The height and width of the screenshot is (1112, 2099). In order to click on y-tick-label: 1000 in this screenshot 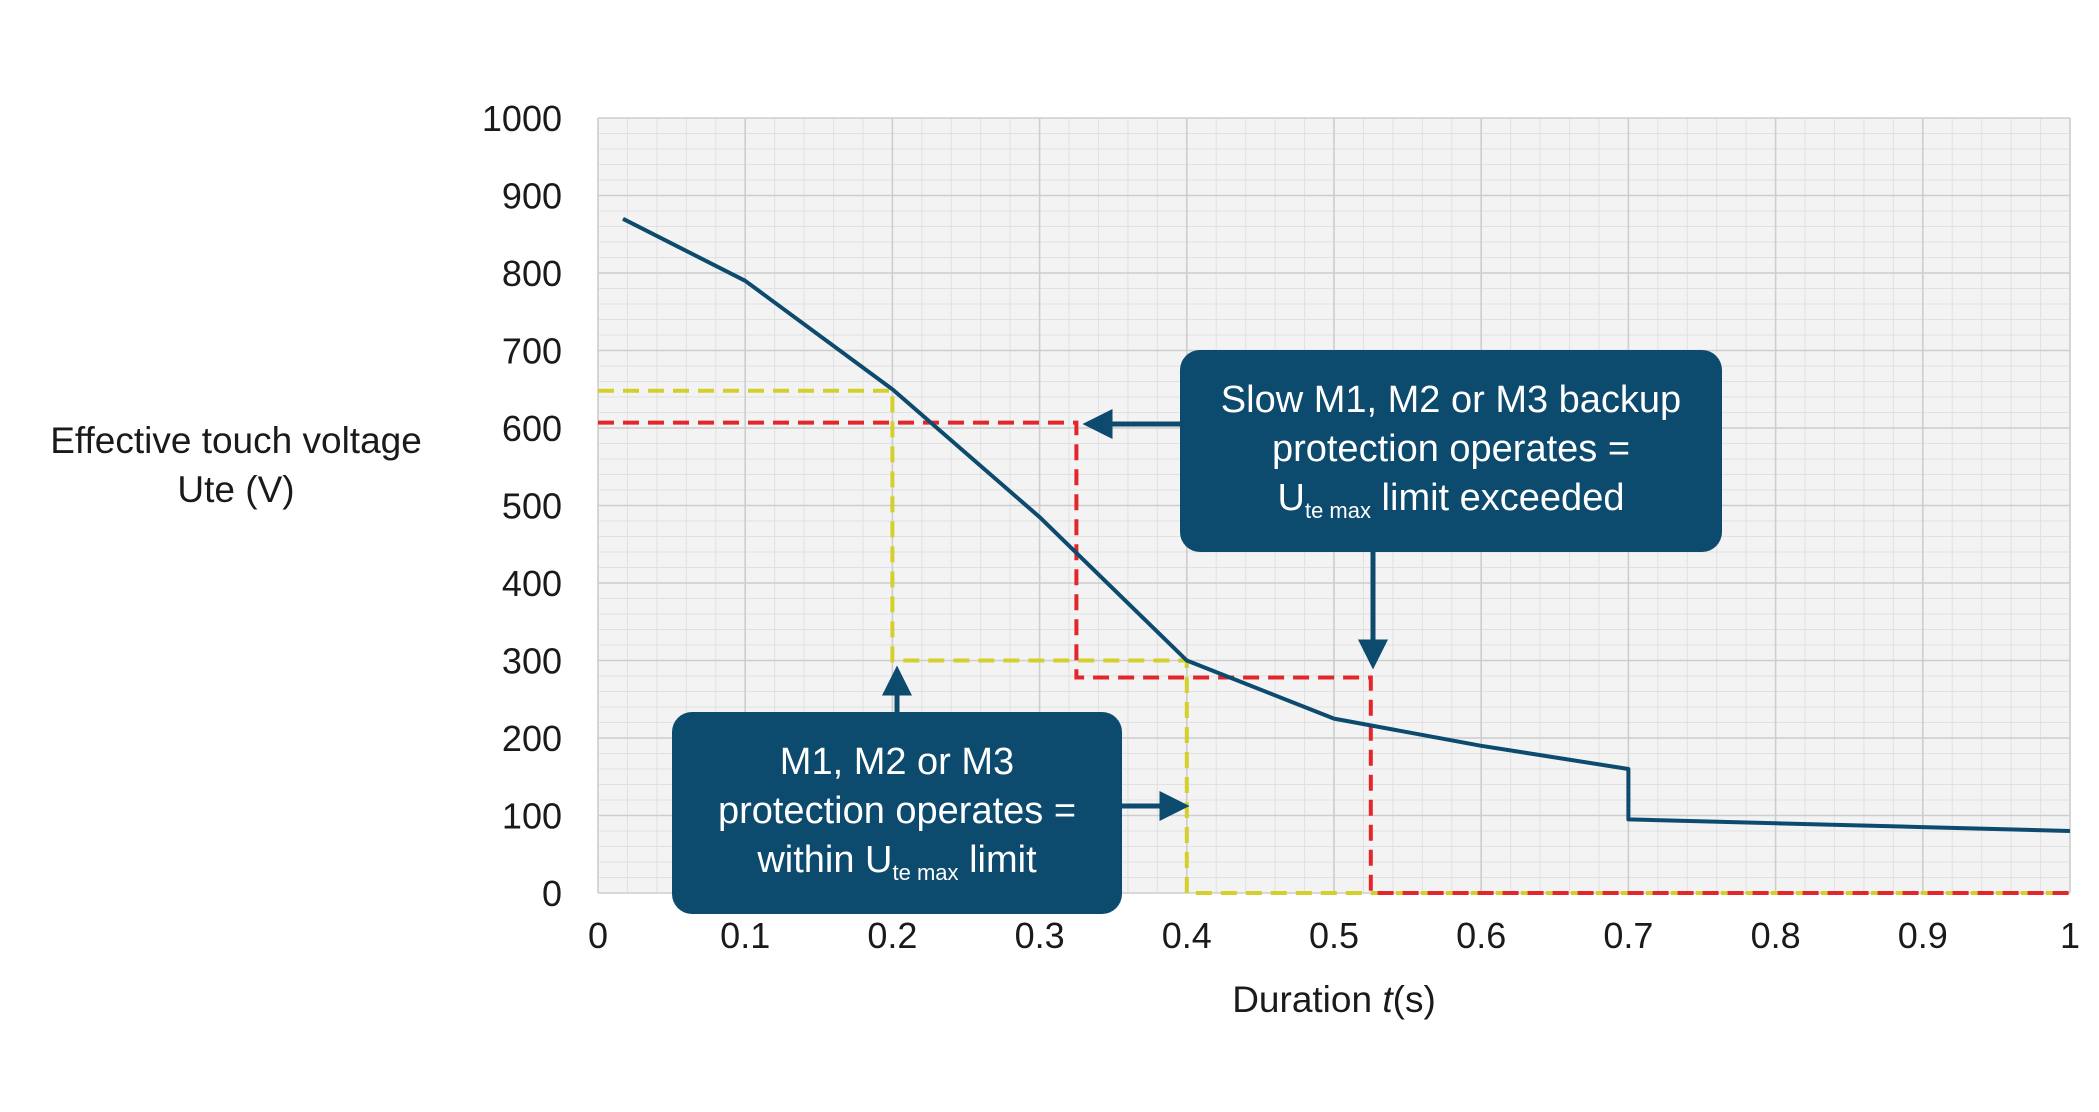, I will do `click(522, 118)`.